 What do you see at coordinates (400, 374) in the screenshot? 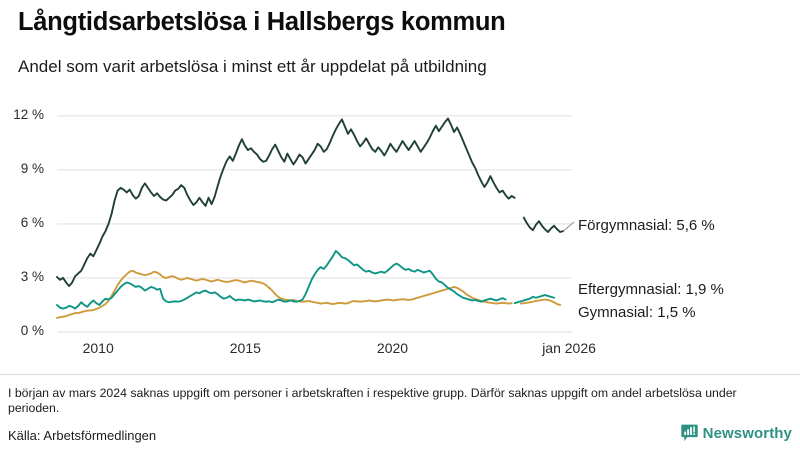
I see `footer-divider` at bounding box center [400, 374].